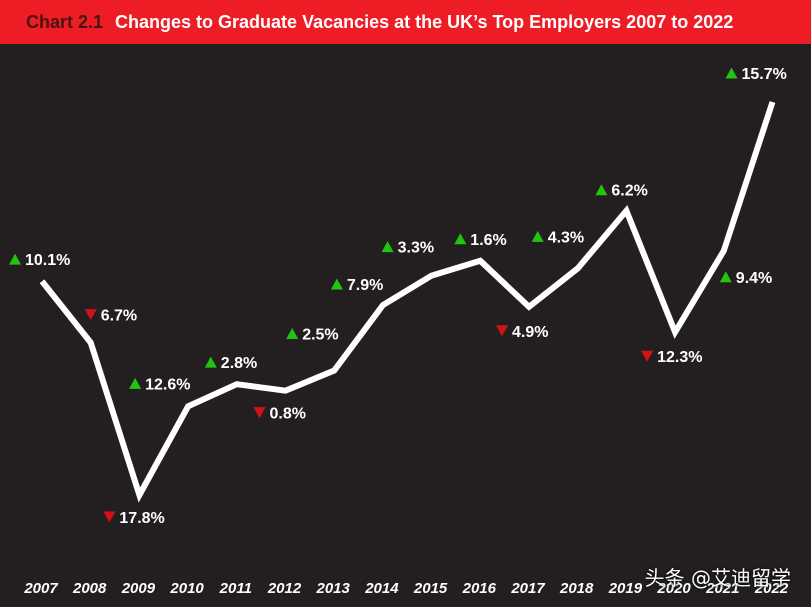 Image resolution: width=811 pixels, height=607 pixels. I want to click on data-label-text: 12.6%, so click(167, 384).